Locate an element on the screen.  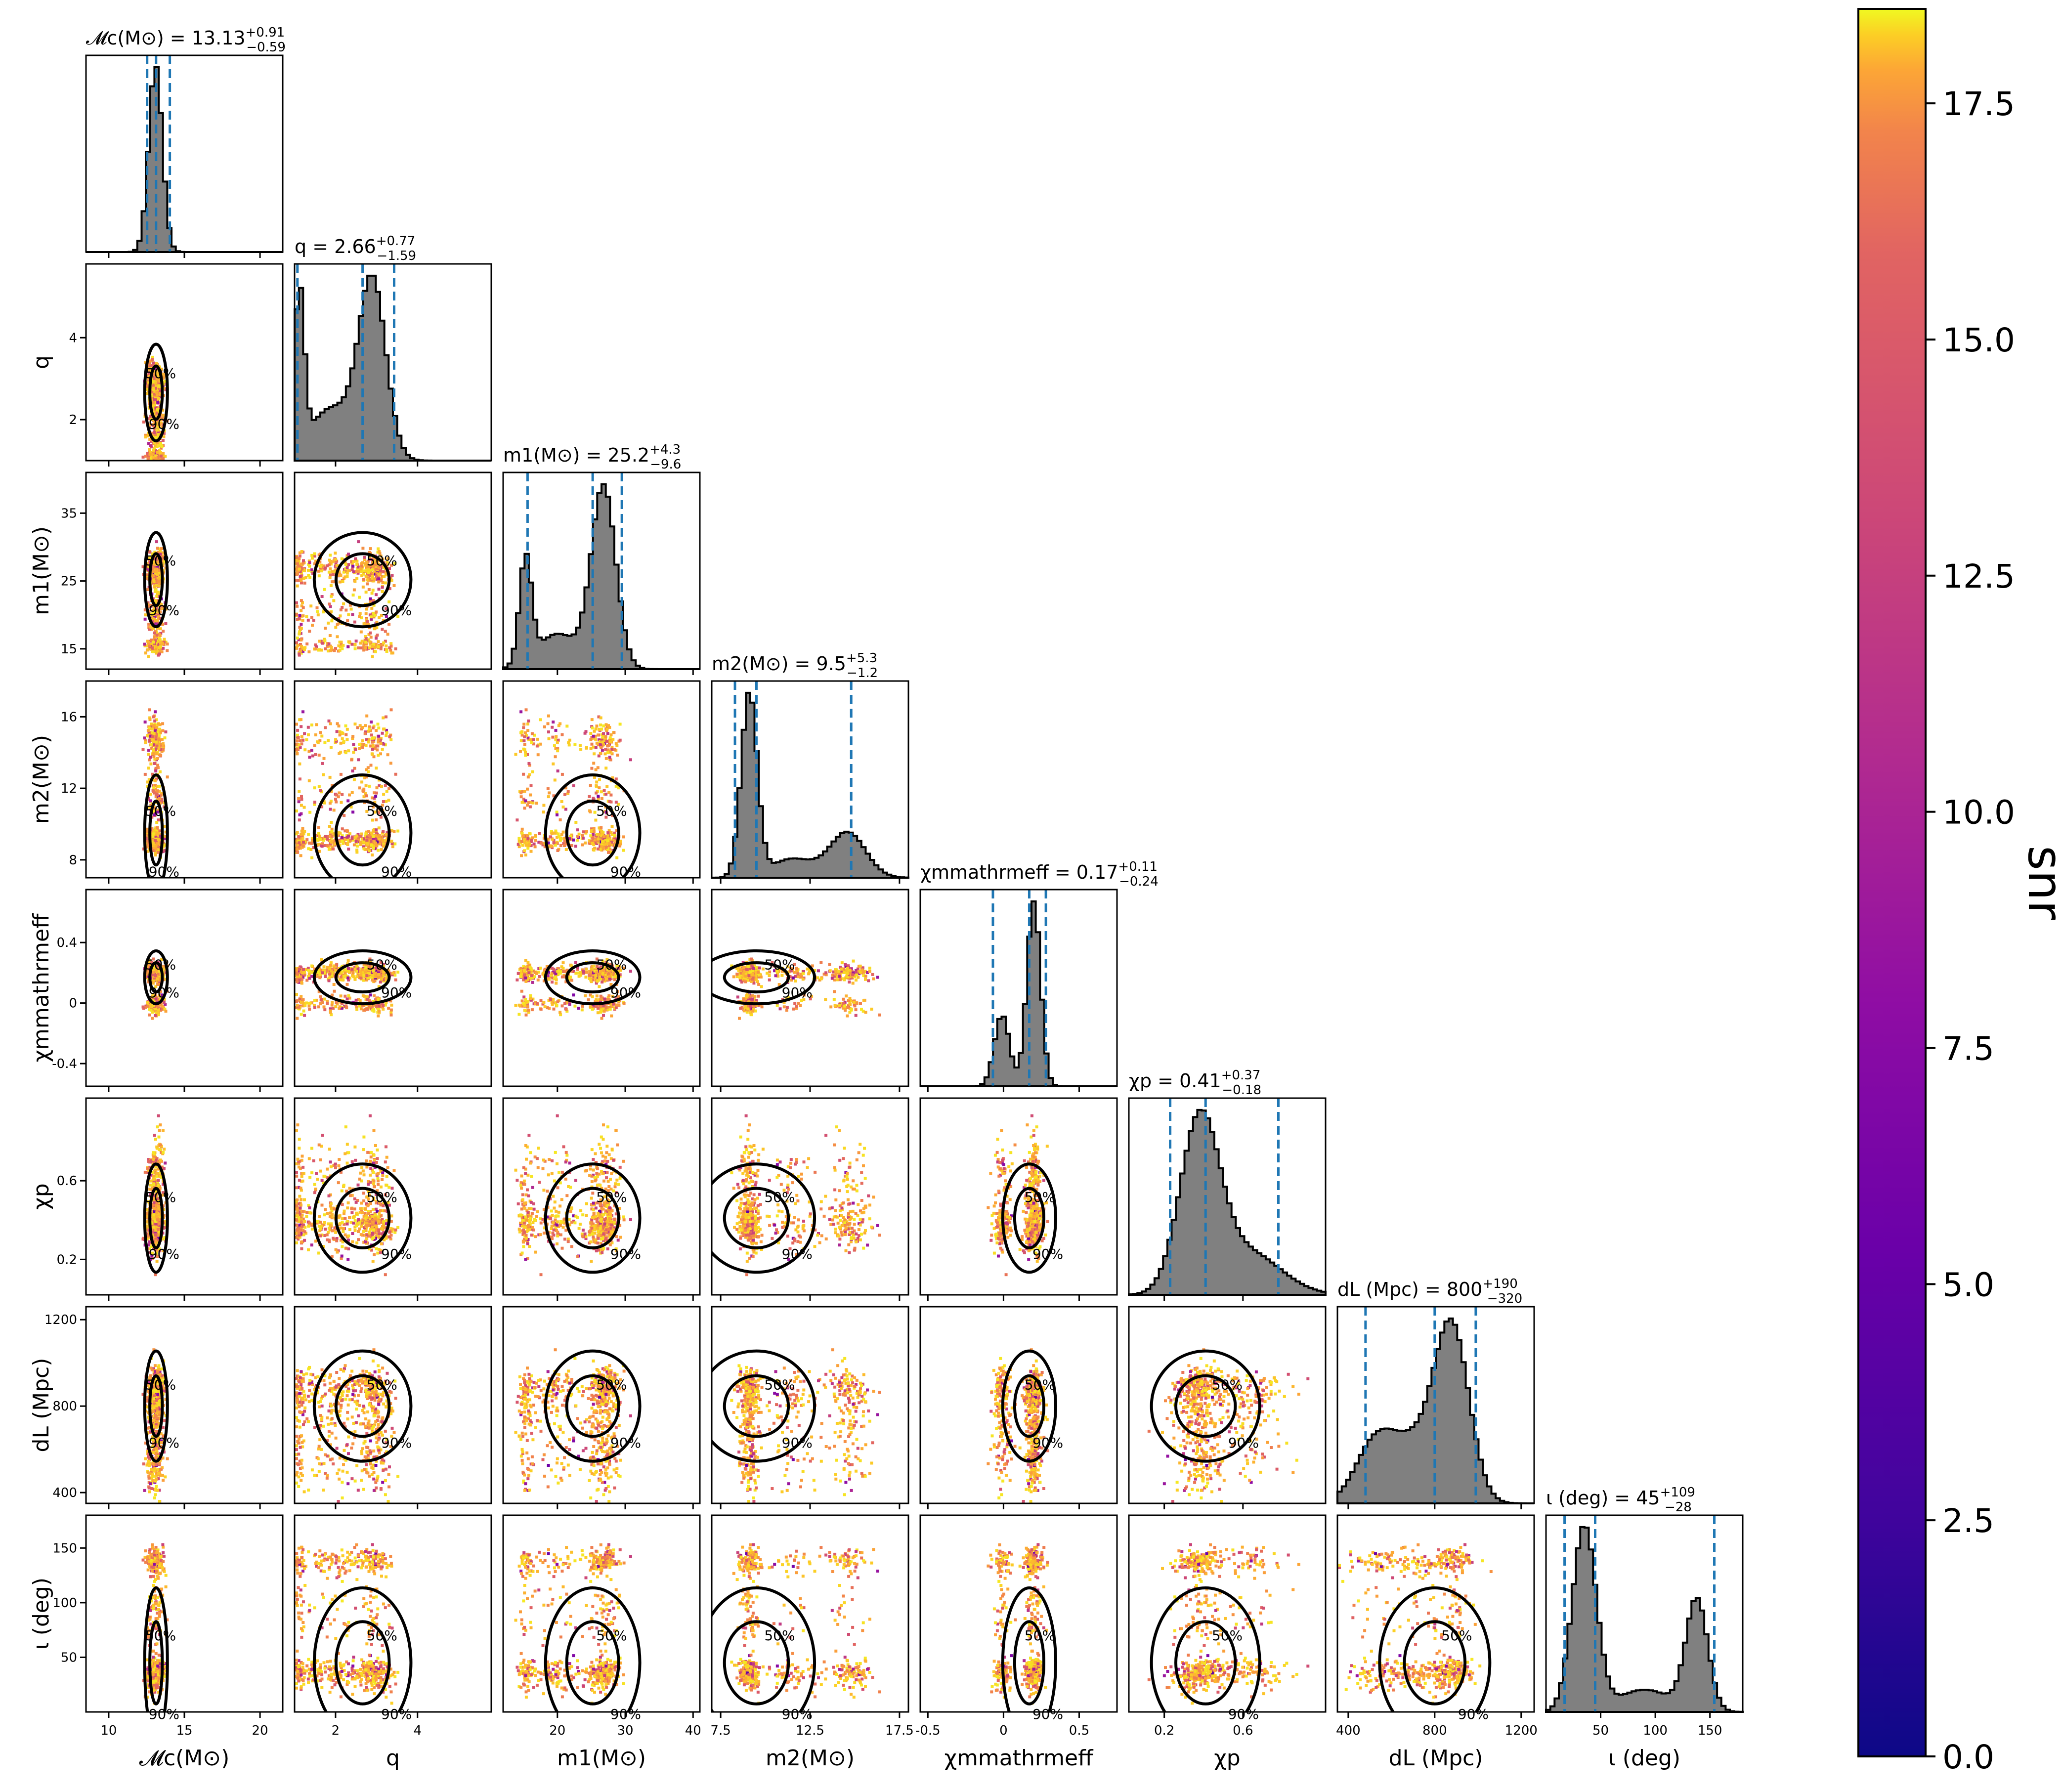
scatter-panel-m1-m2: 50%90% is located at coordinates (602, 782).